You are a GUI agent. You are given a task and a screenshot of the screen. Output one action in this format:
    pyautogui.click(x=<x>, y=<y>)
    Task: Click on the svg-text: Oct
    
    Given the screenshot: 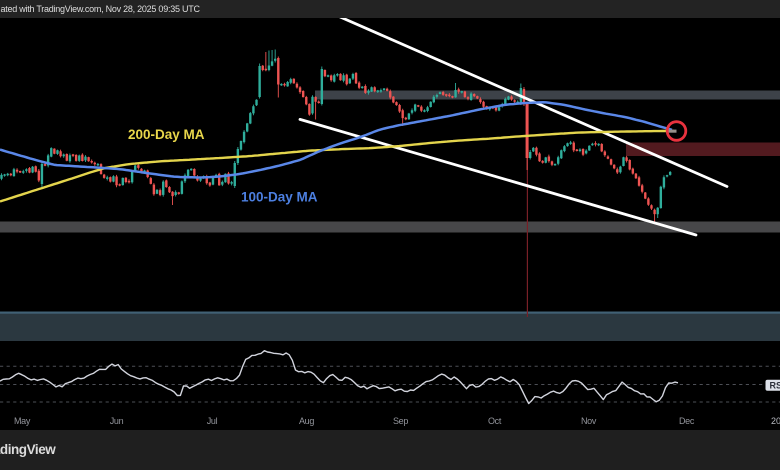 What is the action you would take?
    pyautogui.click(x=495, y=421)
    